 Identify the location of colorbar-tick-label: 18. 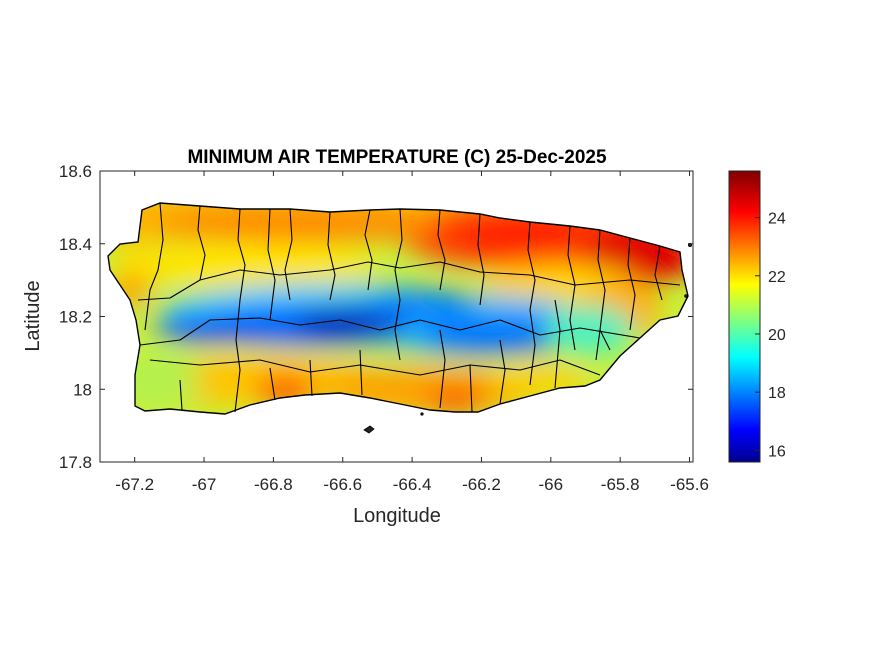
(777, 393).